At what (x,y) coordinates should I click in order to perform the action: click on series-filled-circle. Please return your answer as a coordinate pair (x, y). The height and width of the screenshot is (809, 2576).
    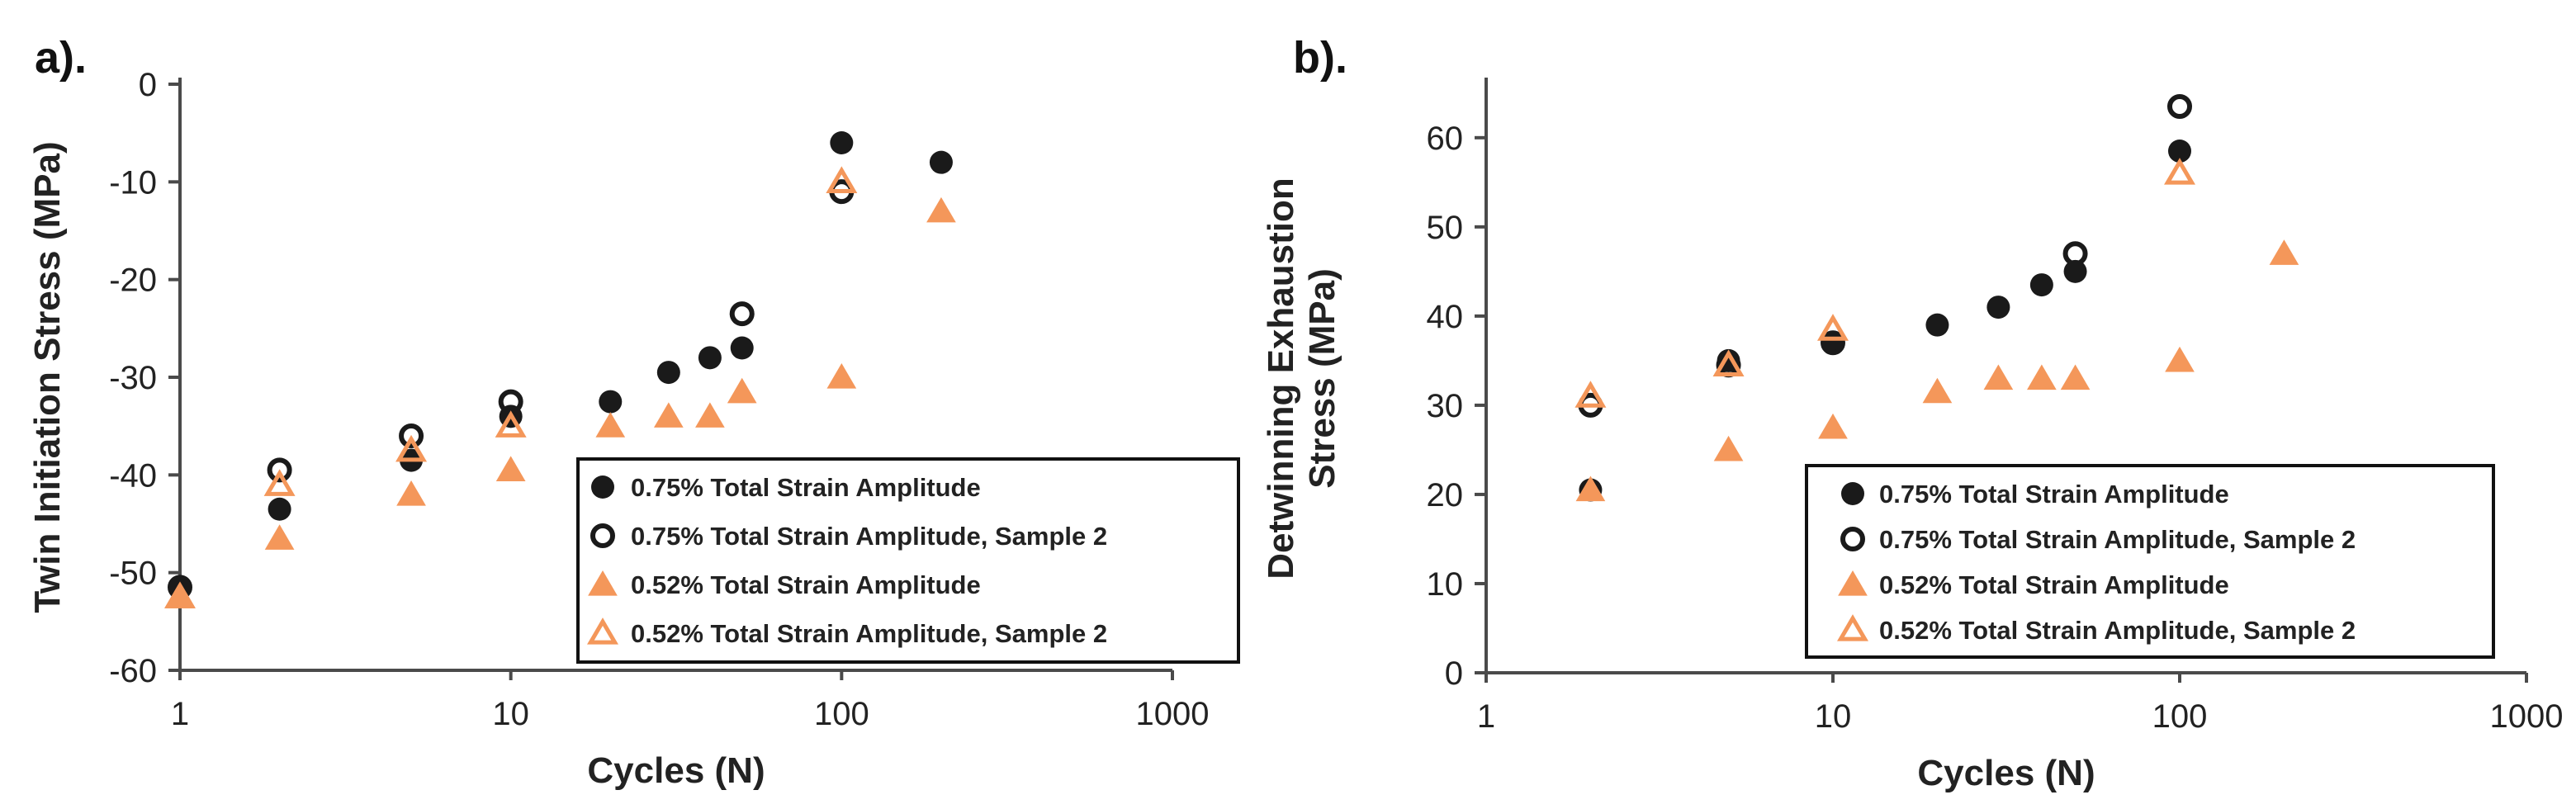
    Looking at the image, I should click on (1885, 321).